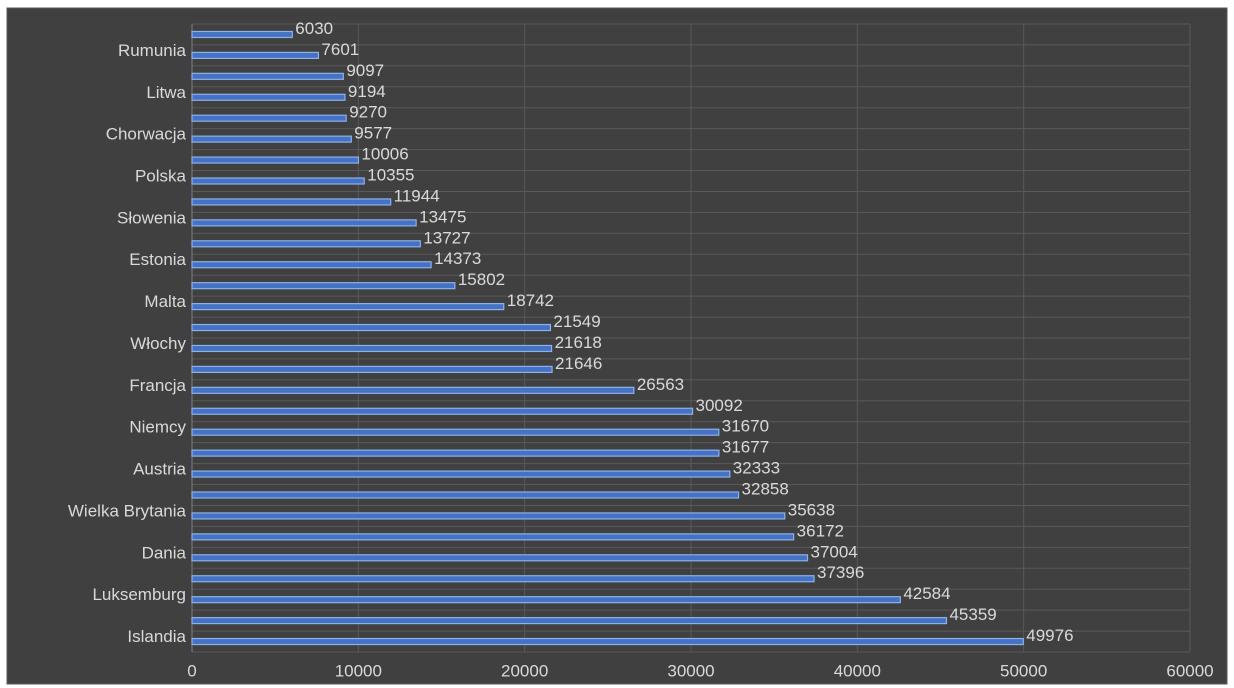 This screenshot has width=1234, height=688. What do you see at coordinates (745, 426) in the screenshot?
I see `data-label: 31670` at bounding box center [745, 426].